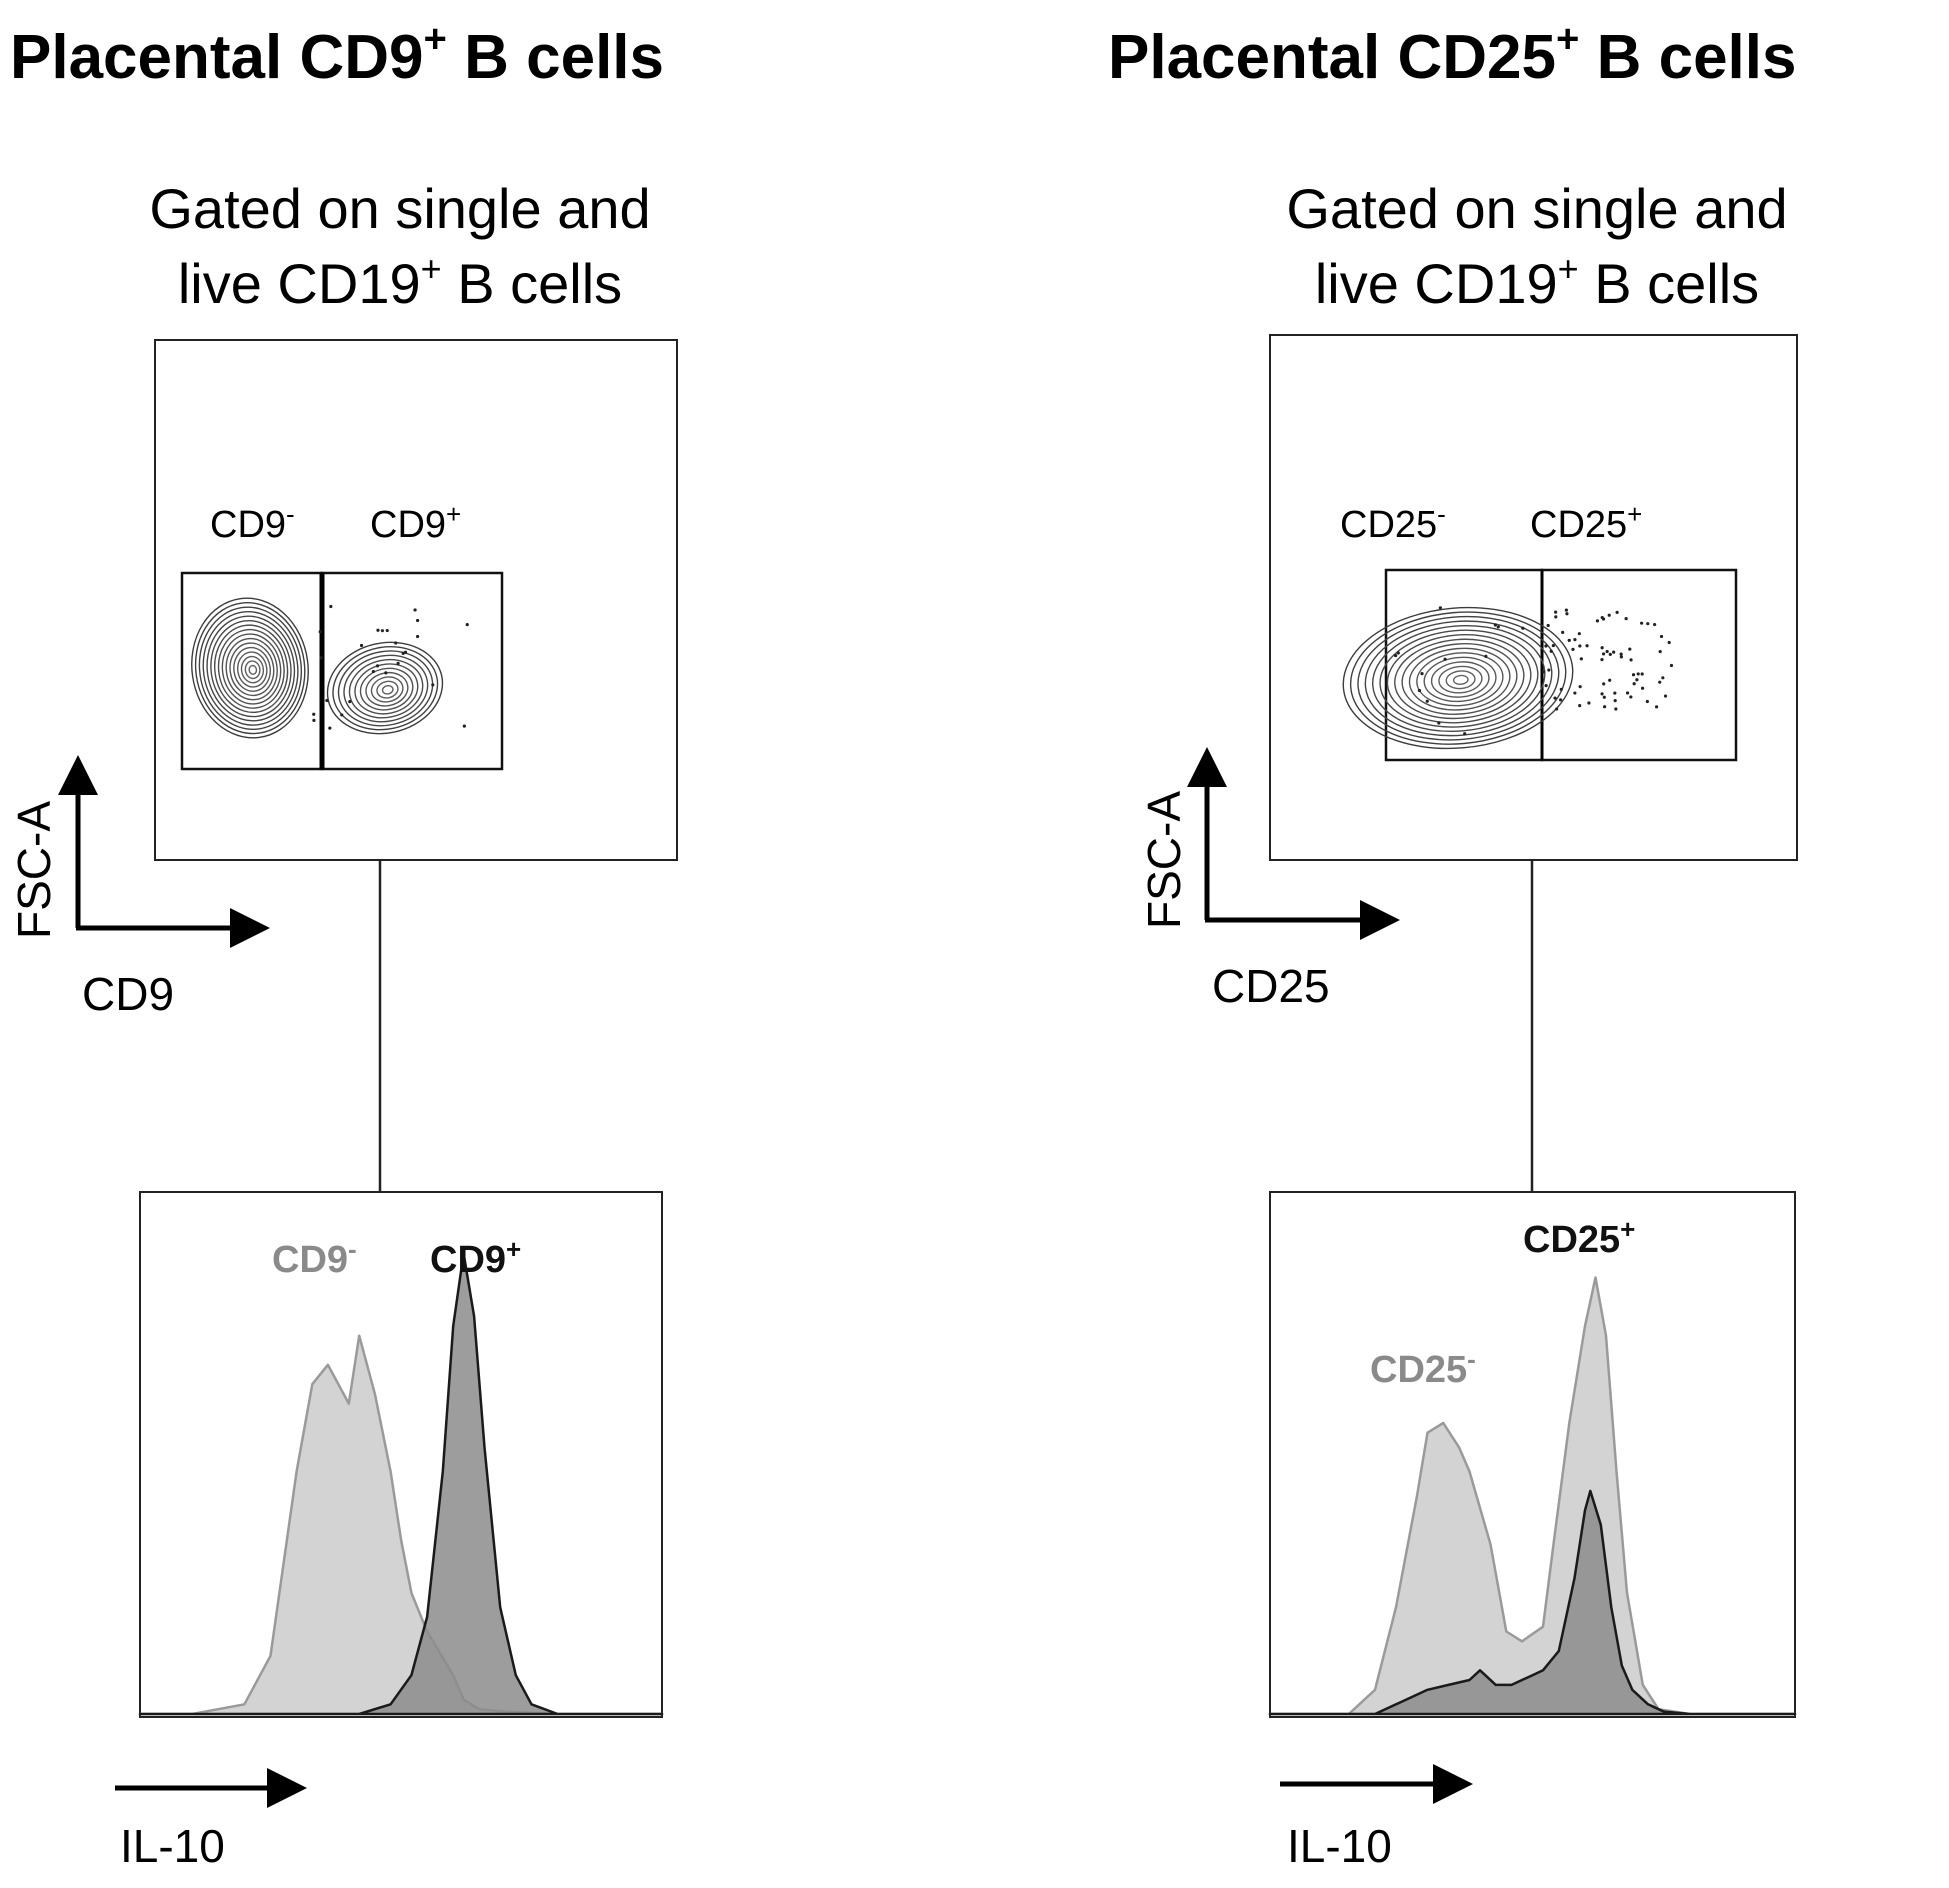 Image resolution: width=1949 pixels, height=1888 pixels. Describe the element at coordinates (1423, 1367) in the screenshot. I see `histogram-label-negative: CD25-` at that location.